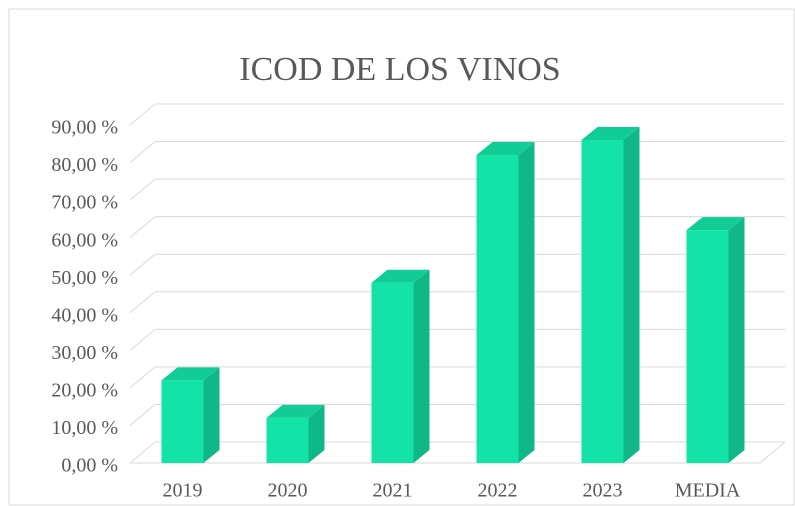 This screenshot has width=795, height=506. I want to click on y-tick-label: 30,00 %, so click(84, 353).